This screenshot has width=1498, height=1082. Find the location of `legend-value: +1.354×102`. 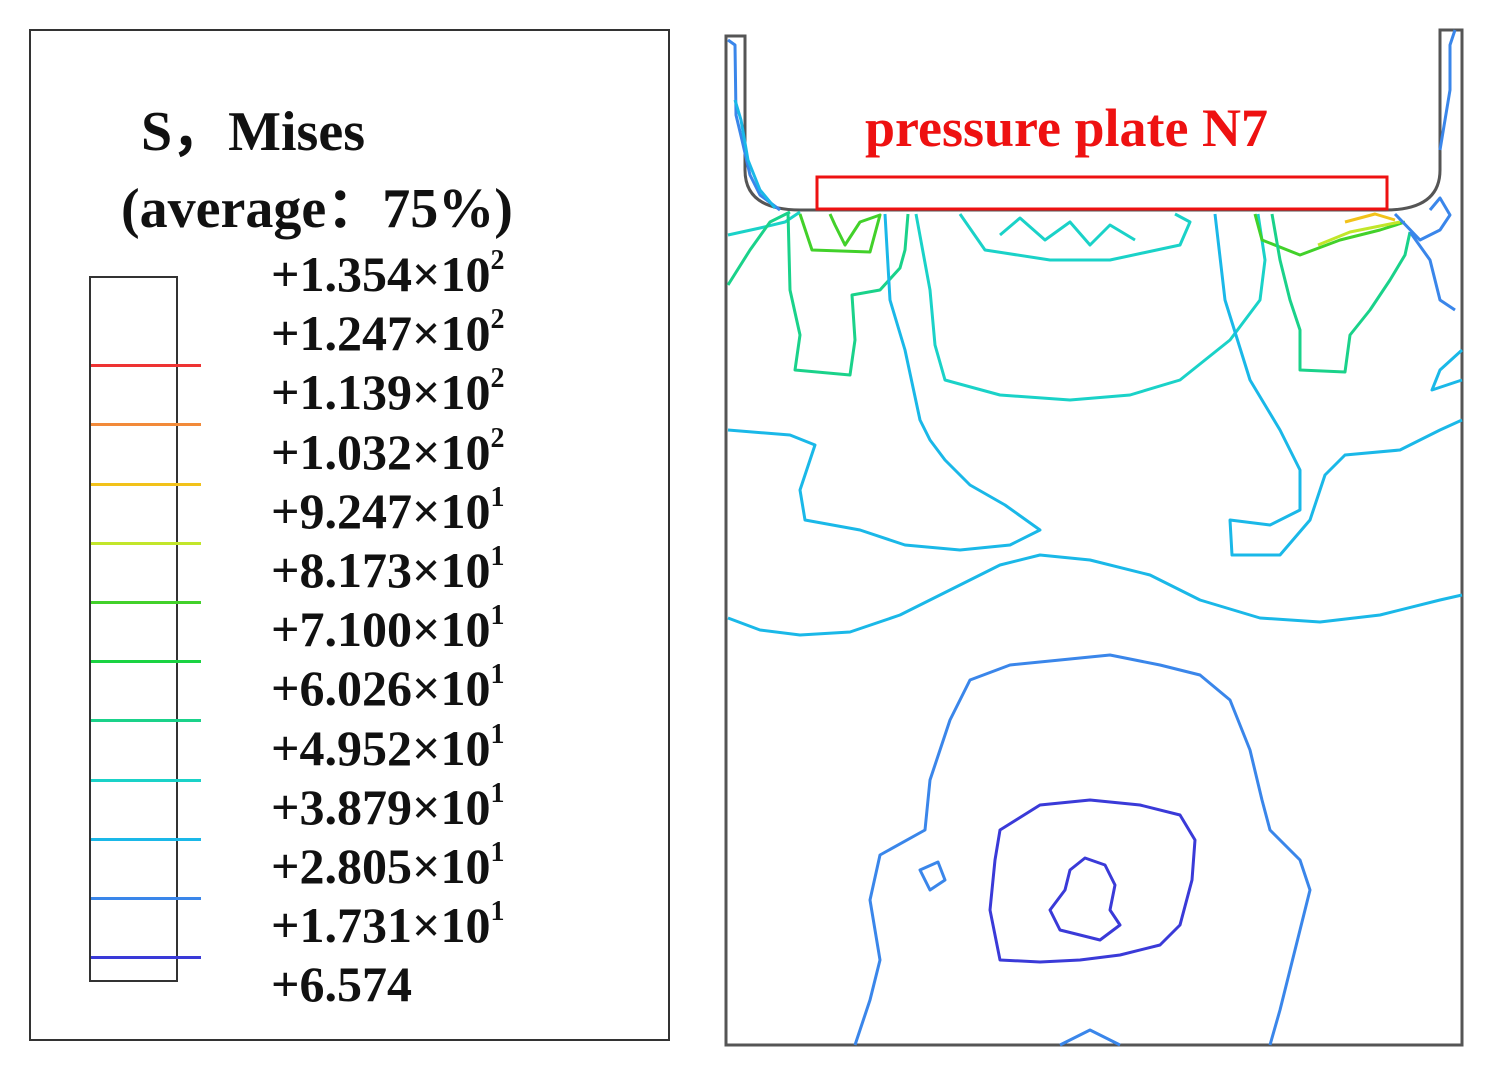

legend-value: +1.354×102 is located at coordinates (387, 274).